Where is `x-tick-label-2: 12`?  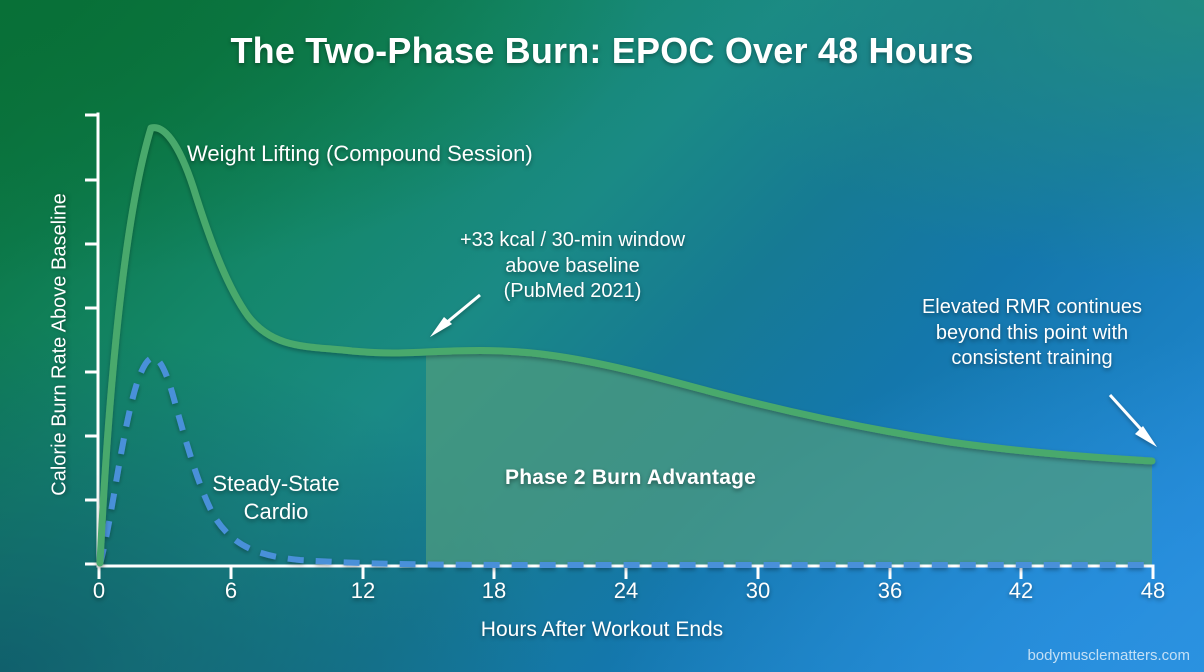
x-tick-label-2: 12 is located at coordinates (363, 590).